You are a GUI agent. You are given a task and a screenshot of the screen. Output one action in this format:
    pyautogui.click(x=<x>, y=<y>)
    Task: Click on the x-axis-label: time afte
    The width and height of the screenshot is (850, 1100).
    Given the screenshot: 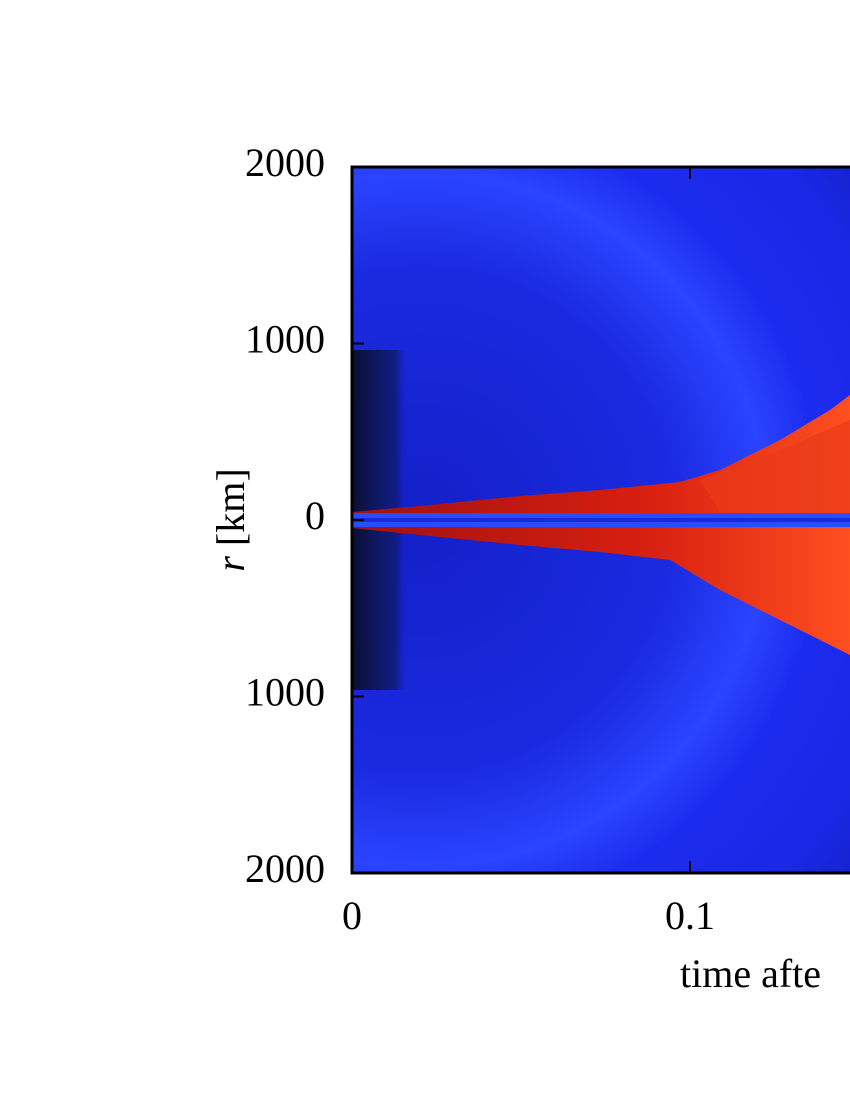 What is the action you would take?
    pyautogui.click(x=750, y=973)
    